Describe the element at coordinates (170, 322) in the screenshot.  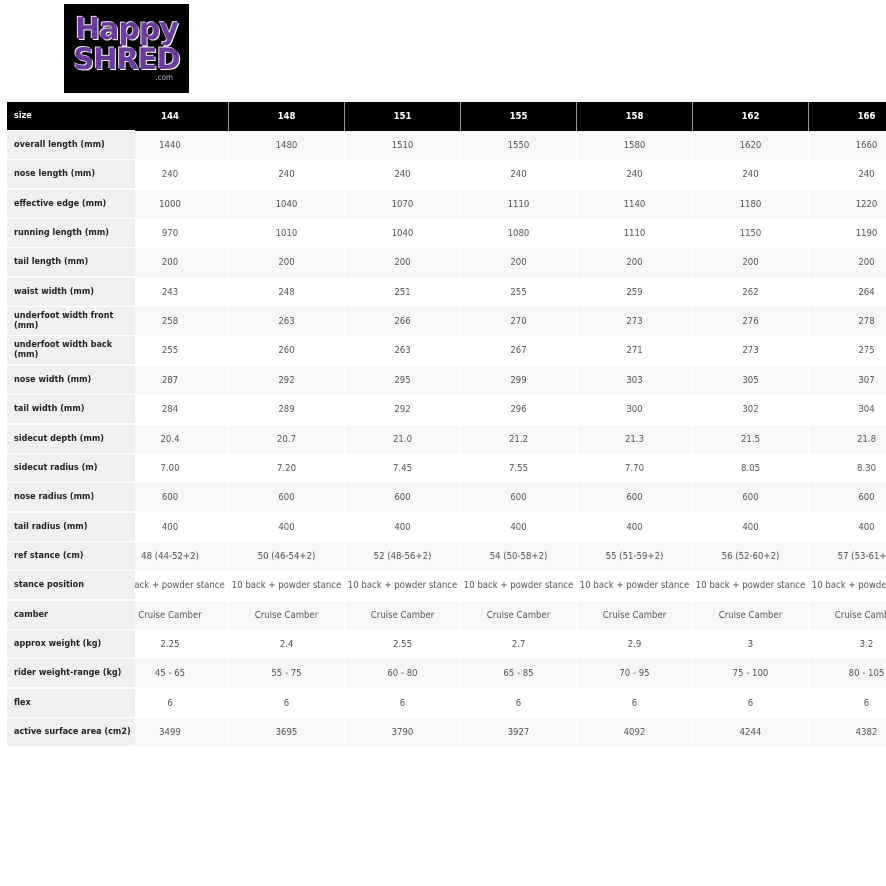
I see `table-cell: 258` at that location.